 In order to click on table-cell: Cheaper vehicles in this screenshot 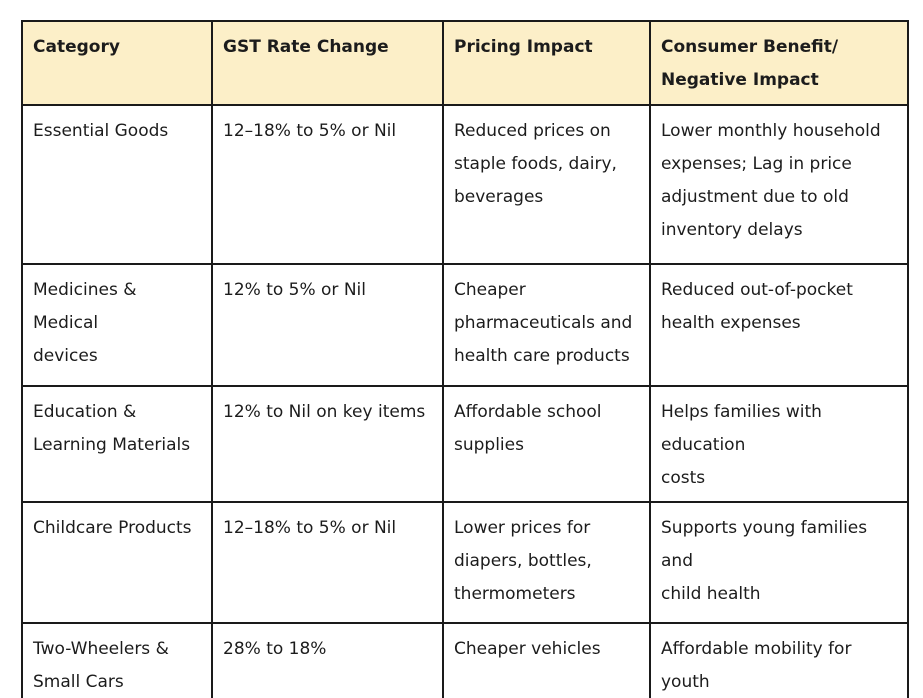, I will do `click(546, 660)`.